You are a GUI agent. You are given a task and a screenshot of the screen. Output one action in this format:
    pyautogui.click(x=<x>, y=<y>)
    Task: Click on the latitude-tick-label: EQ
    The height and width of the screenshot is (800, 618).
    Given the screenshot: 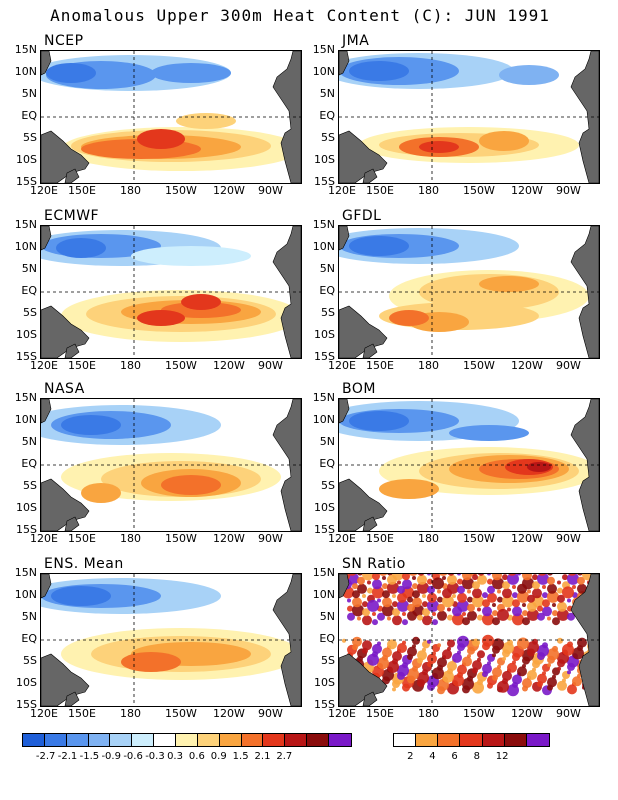 What is the action you would take?
    pyautogui.click(x=29, y=638)
    